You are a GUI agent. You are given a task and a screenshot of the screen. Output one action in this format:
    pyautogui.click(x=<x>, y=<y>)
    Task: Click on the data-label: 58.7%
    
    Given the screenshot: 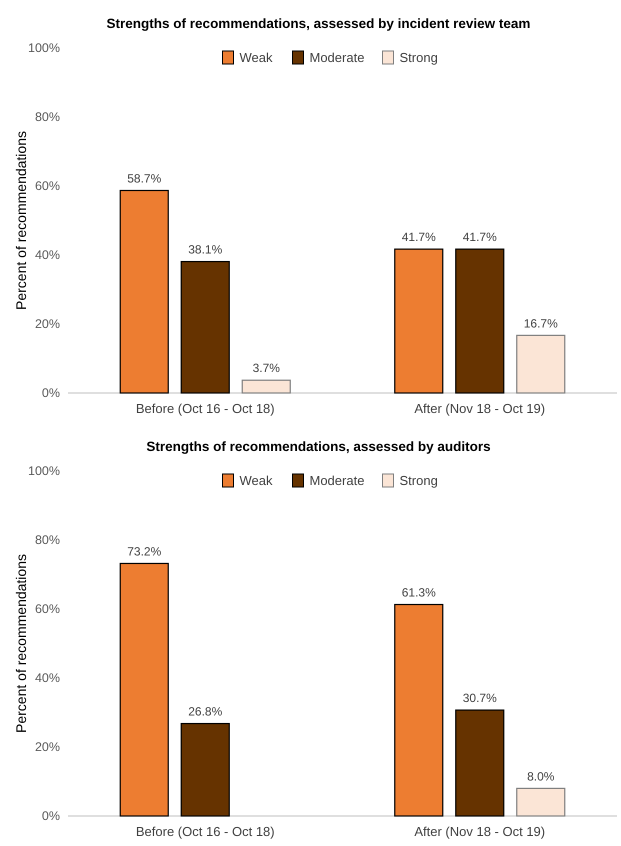 What is the action you would take?
    pyautogui.click(x=144, y=178)
    